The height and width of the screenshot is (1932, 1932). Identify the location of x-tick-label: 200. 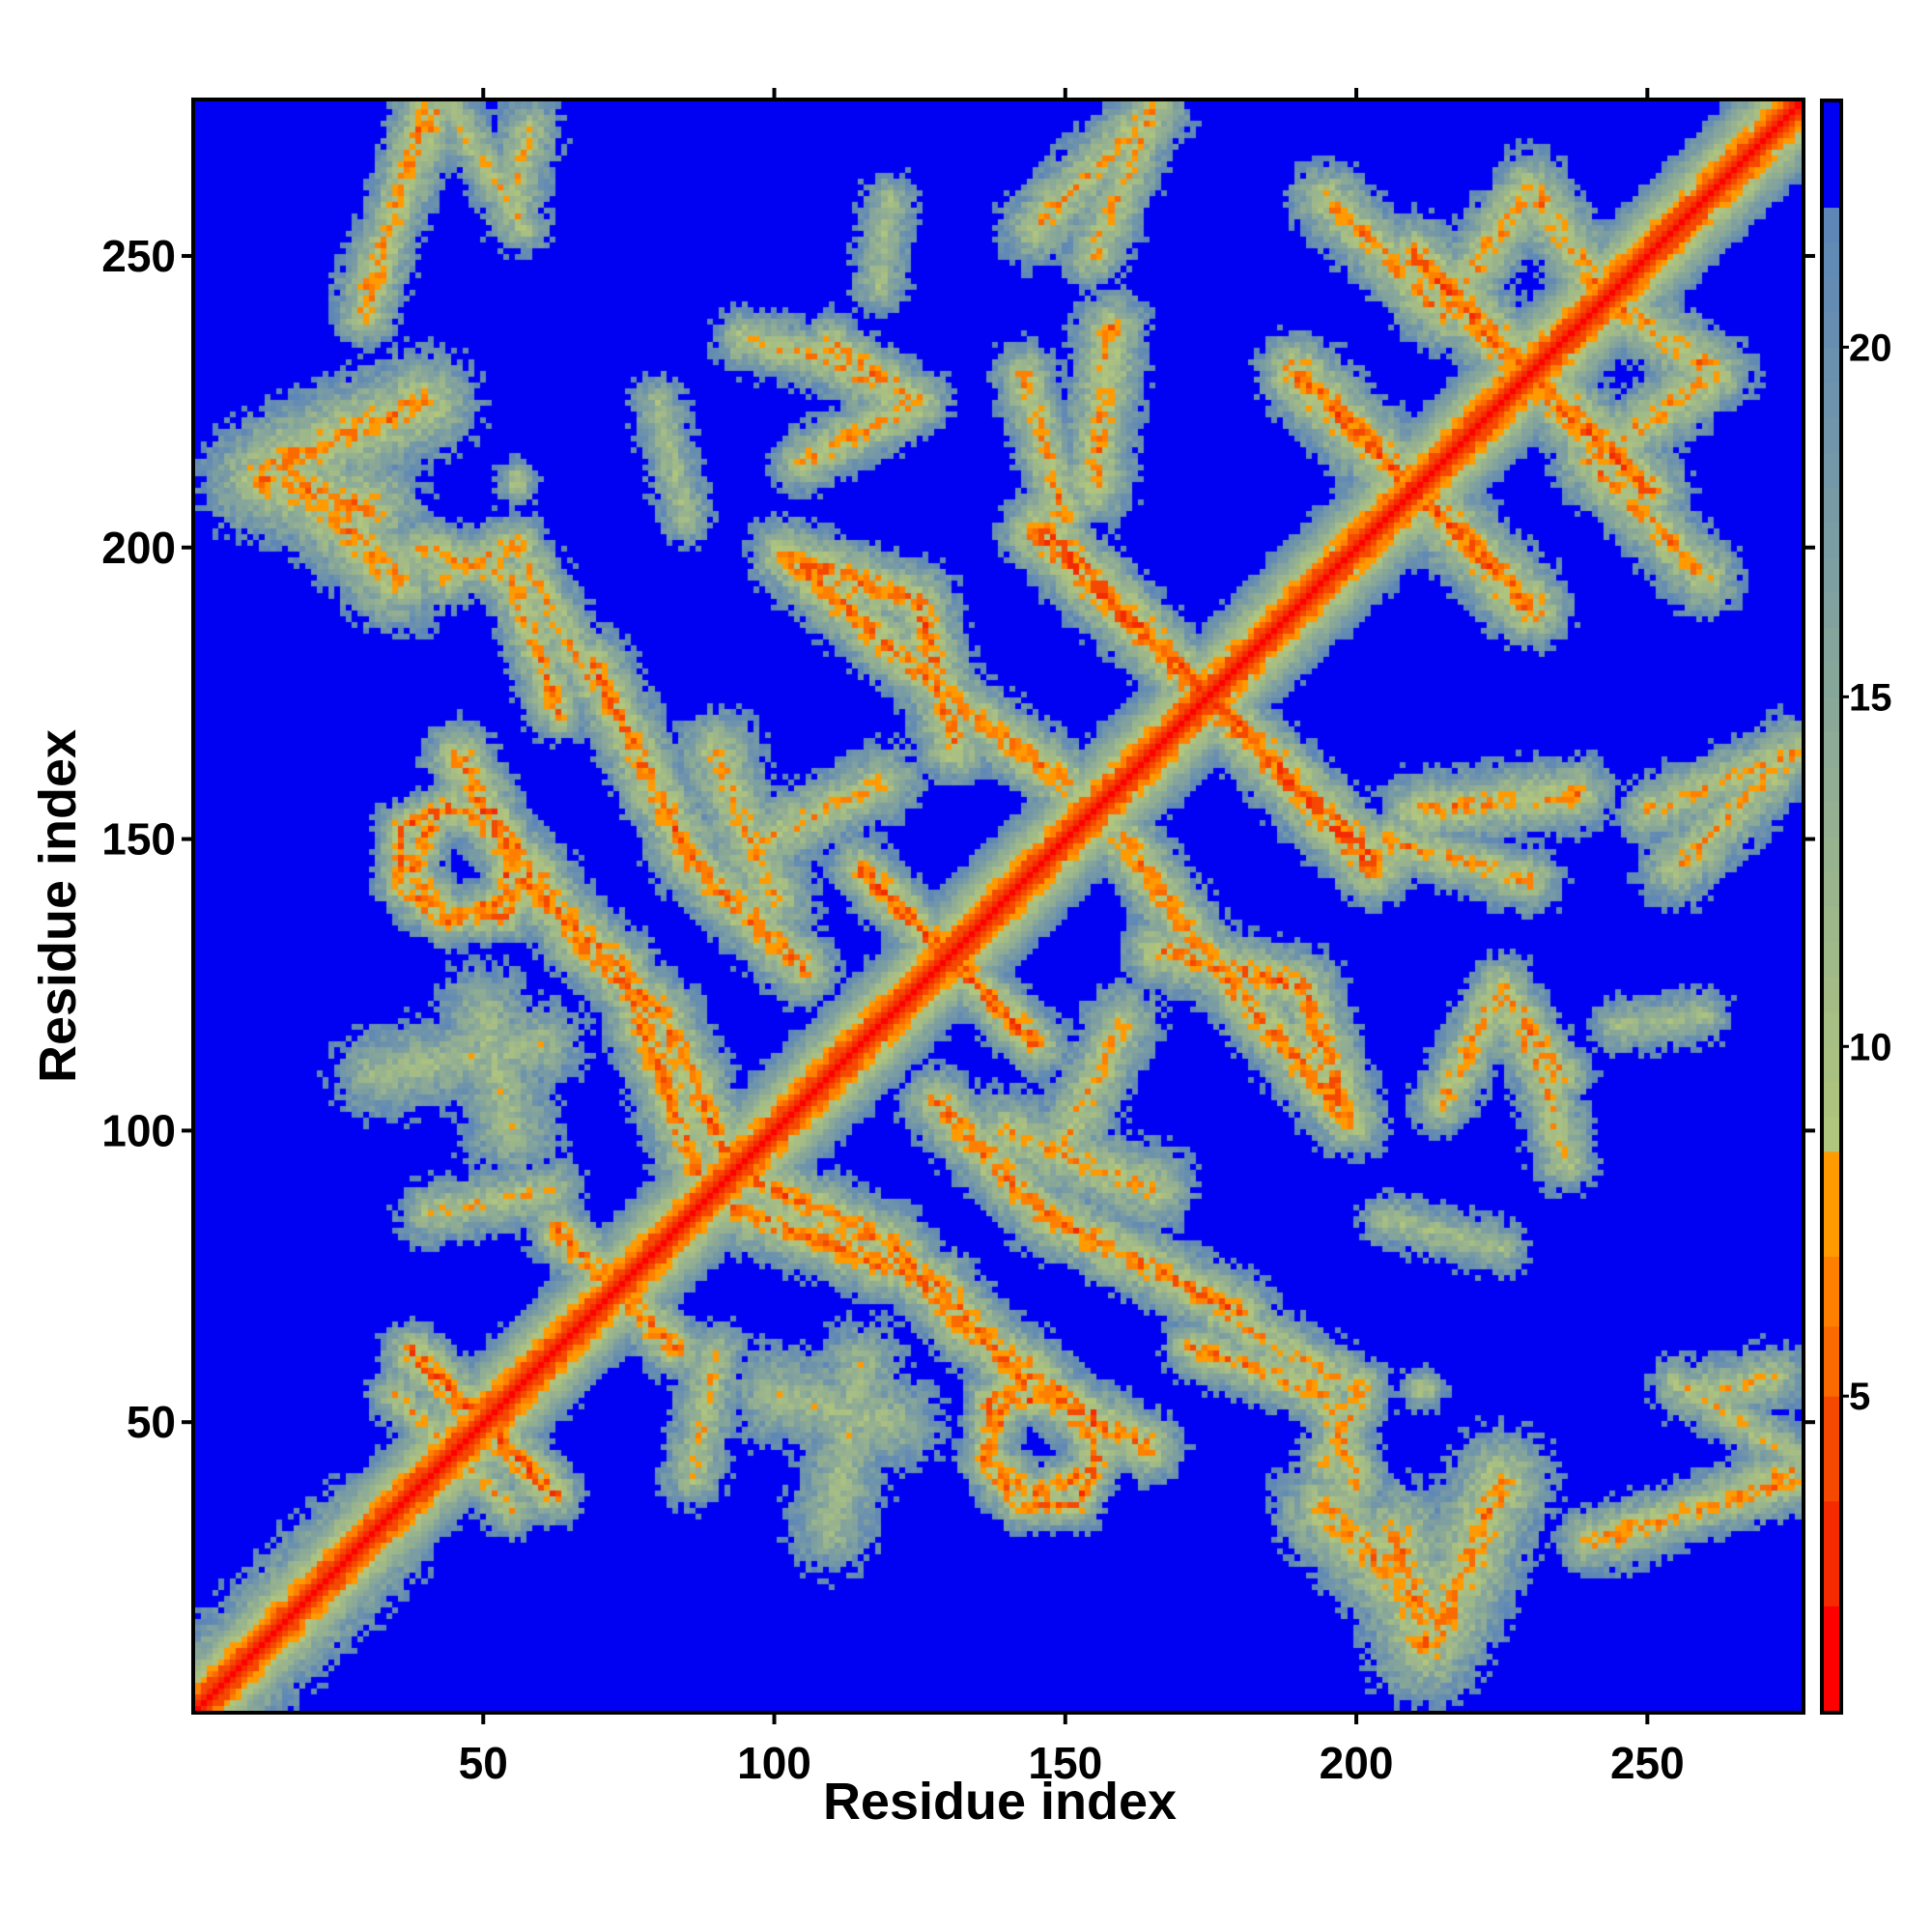
(1357, 1763).